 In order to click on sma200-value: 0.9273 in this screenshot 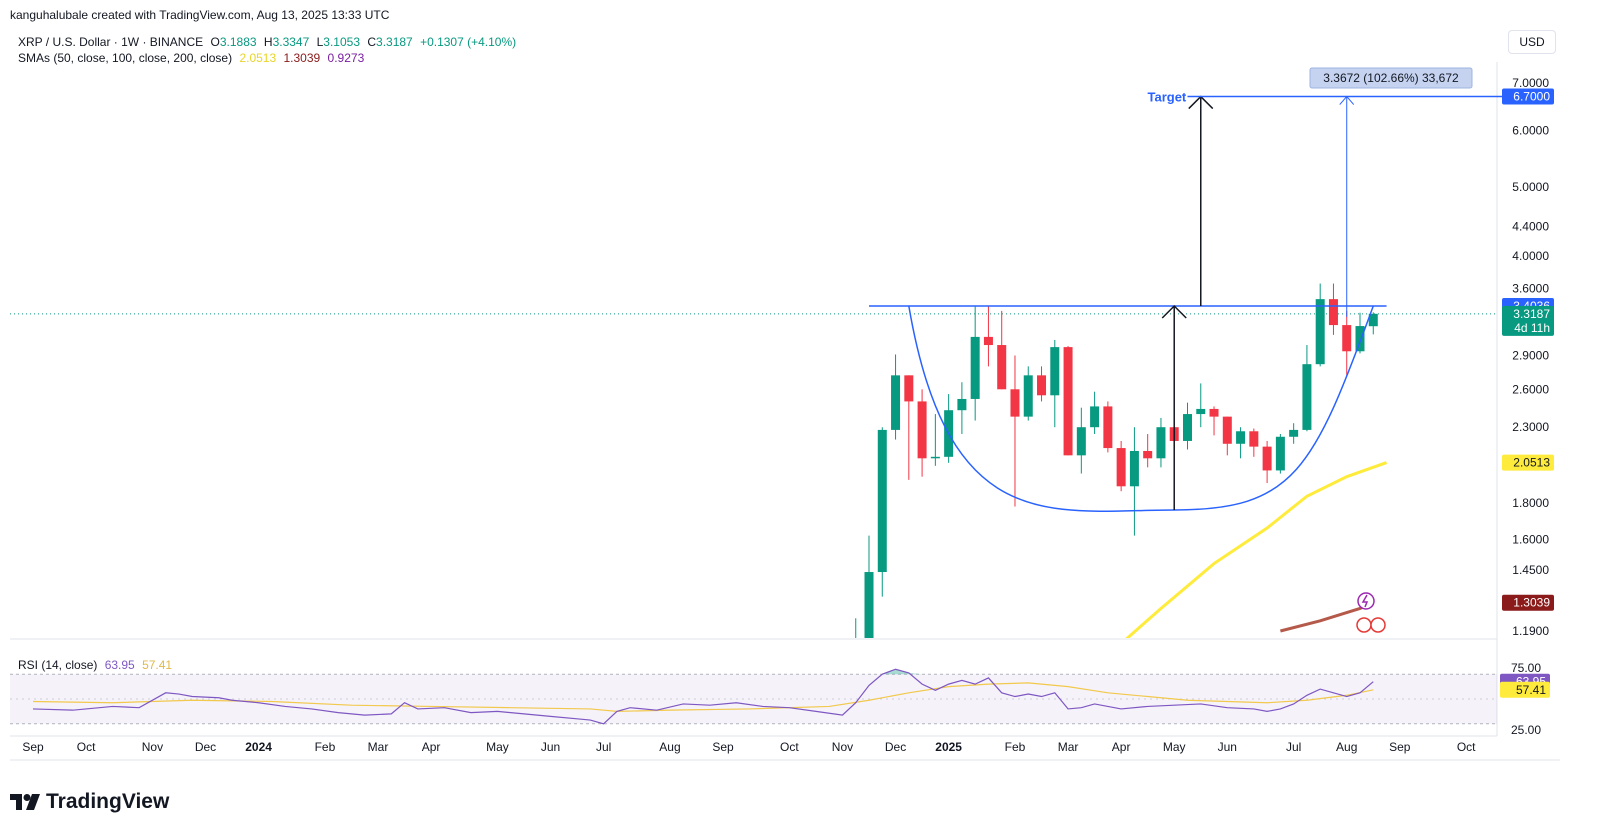, I will do `click(346, 58)`.